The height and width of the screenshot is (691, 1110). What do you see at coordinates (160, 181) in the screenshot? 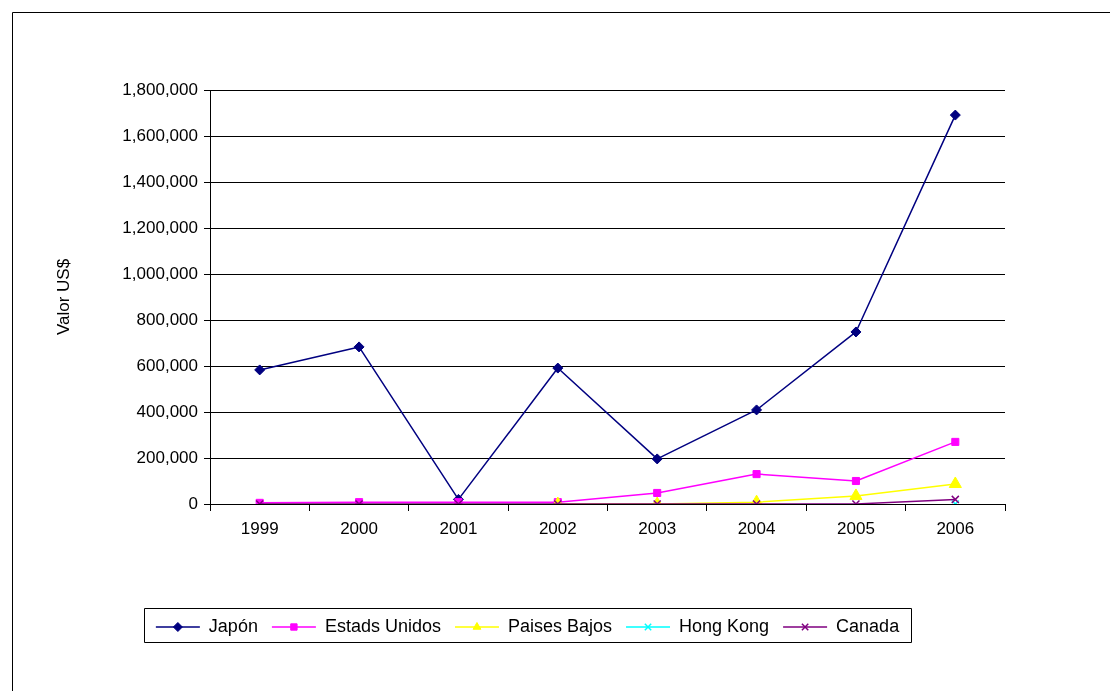
I see `y-tick-label: 1,400,000` at bounding box center [160, 181].